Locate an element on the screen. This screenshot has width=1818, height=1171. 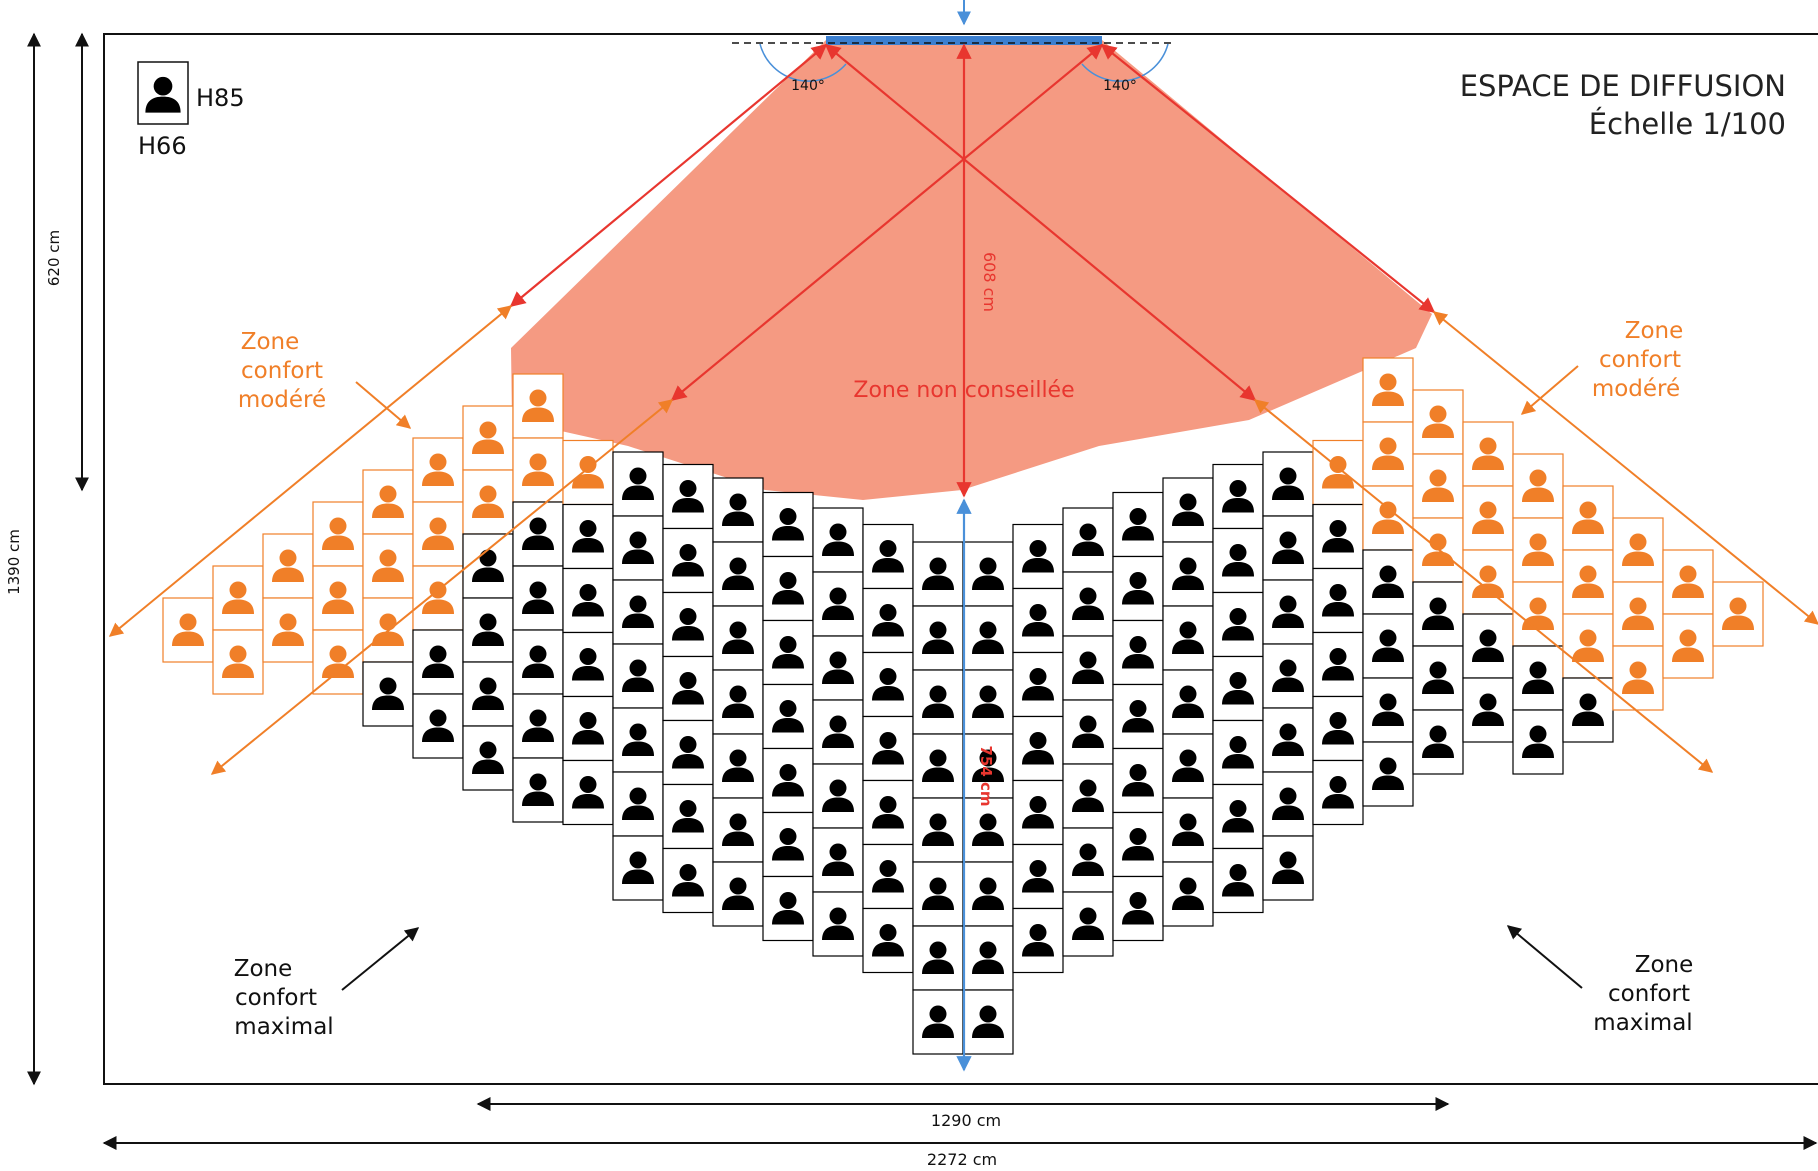
zone-maximal-right-line1: Zone is located at coordinates (1664, 965).